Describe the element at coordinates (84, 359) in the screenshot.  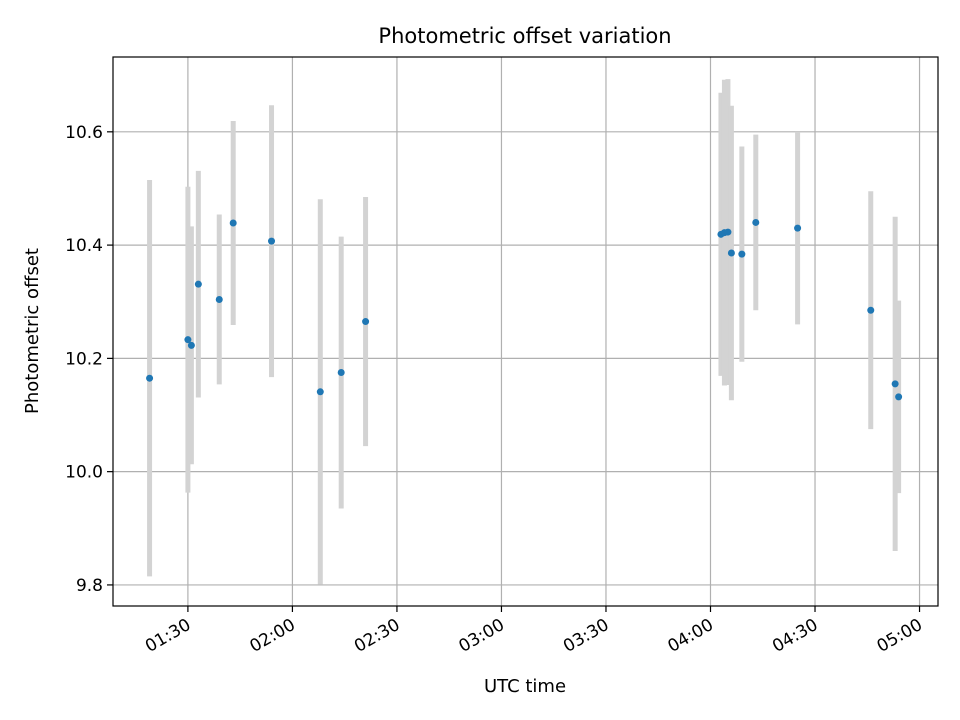
I see `y-tick-label: 10.2` at that location.